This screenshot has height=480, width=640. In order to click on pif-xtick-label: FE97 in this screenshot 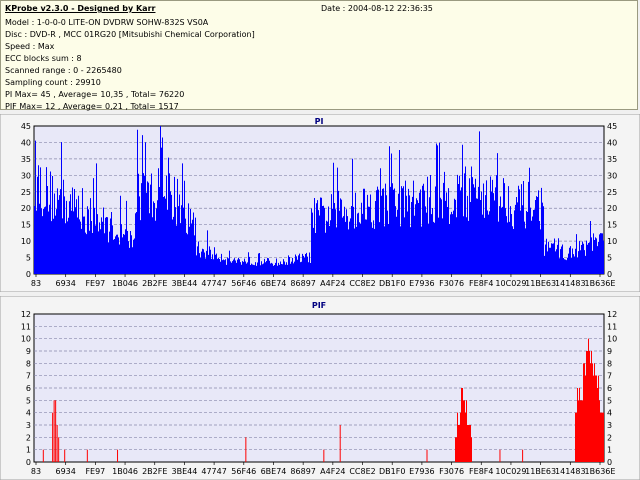, I will do `click(95, 471)`.